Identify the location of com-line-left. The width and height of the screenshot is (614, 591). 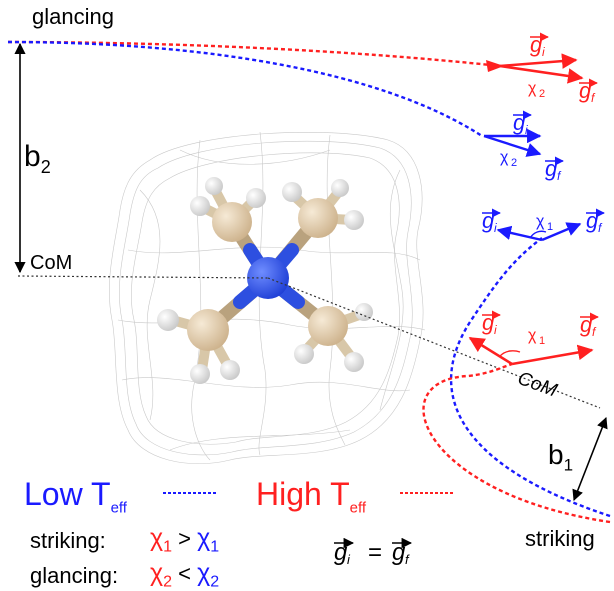
(143, 277).